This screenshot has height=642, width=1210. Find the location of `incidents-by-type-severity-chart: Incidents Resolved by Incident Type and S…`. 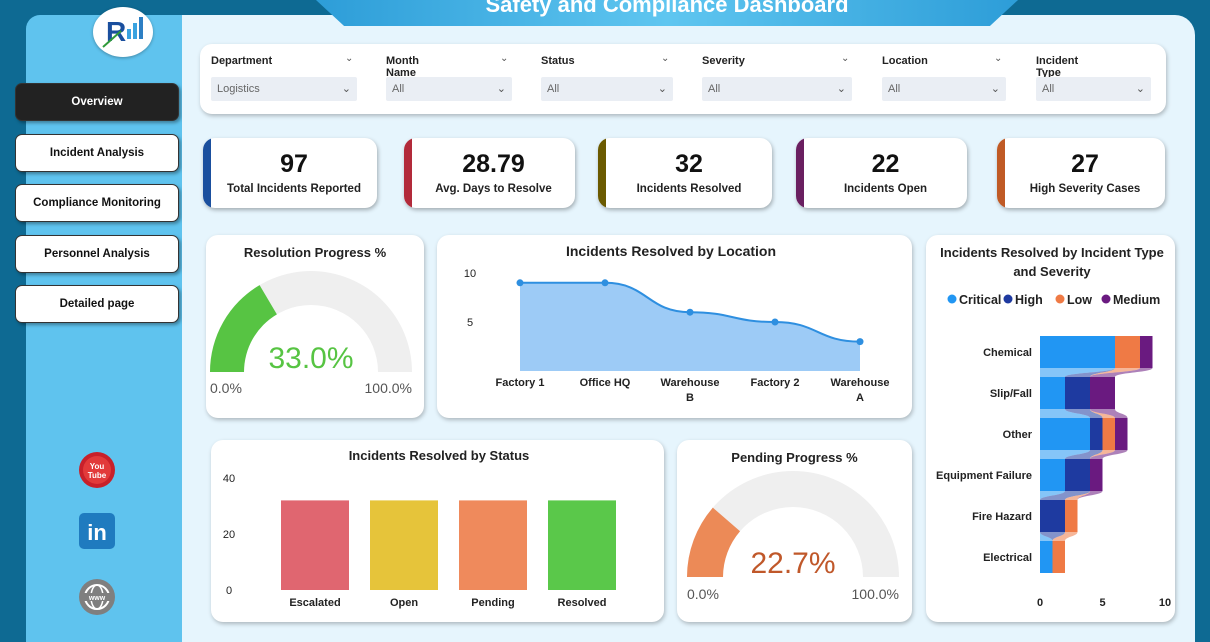

incidents-by-type-severity-chart: Incidents Resolved by Incident Type and S… is located at coordinates (1053, 427).